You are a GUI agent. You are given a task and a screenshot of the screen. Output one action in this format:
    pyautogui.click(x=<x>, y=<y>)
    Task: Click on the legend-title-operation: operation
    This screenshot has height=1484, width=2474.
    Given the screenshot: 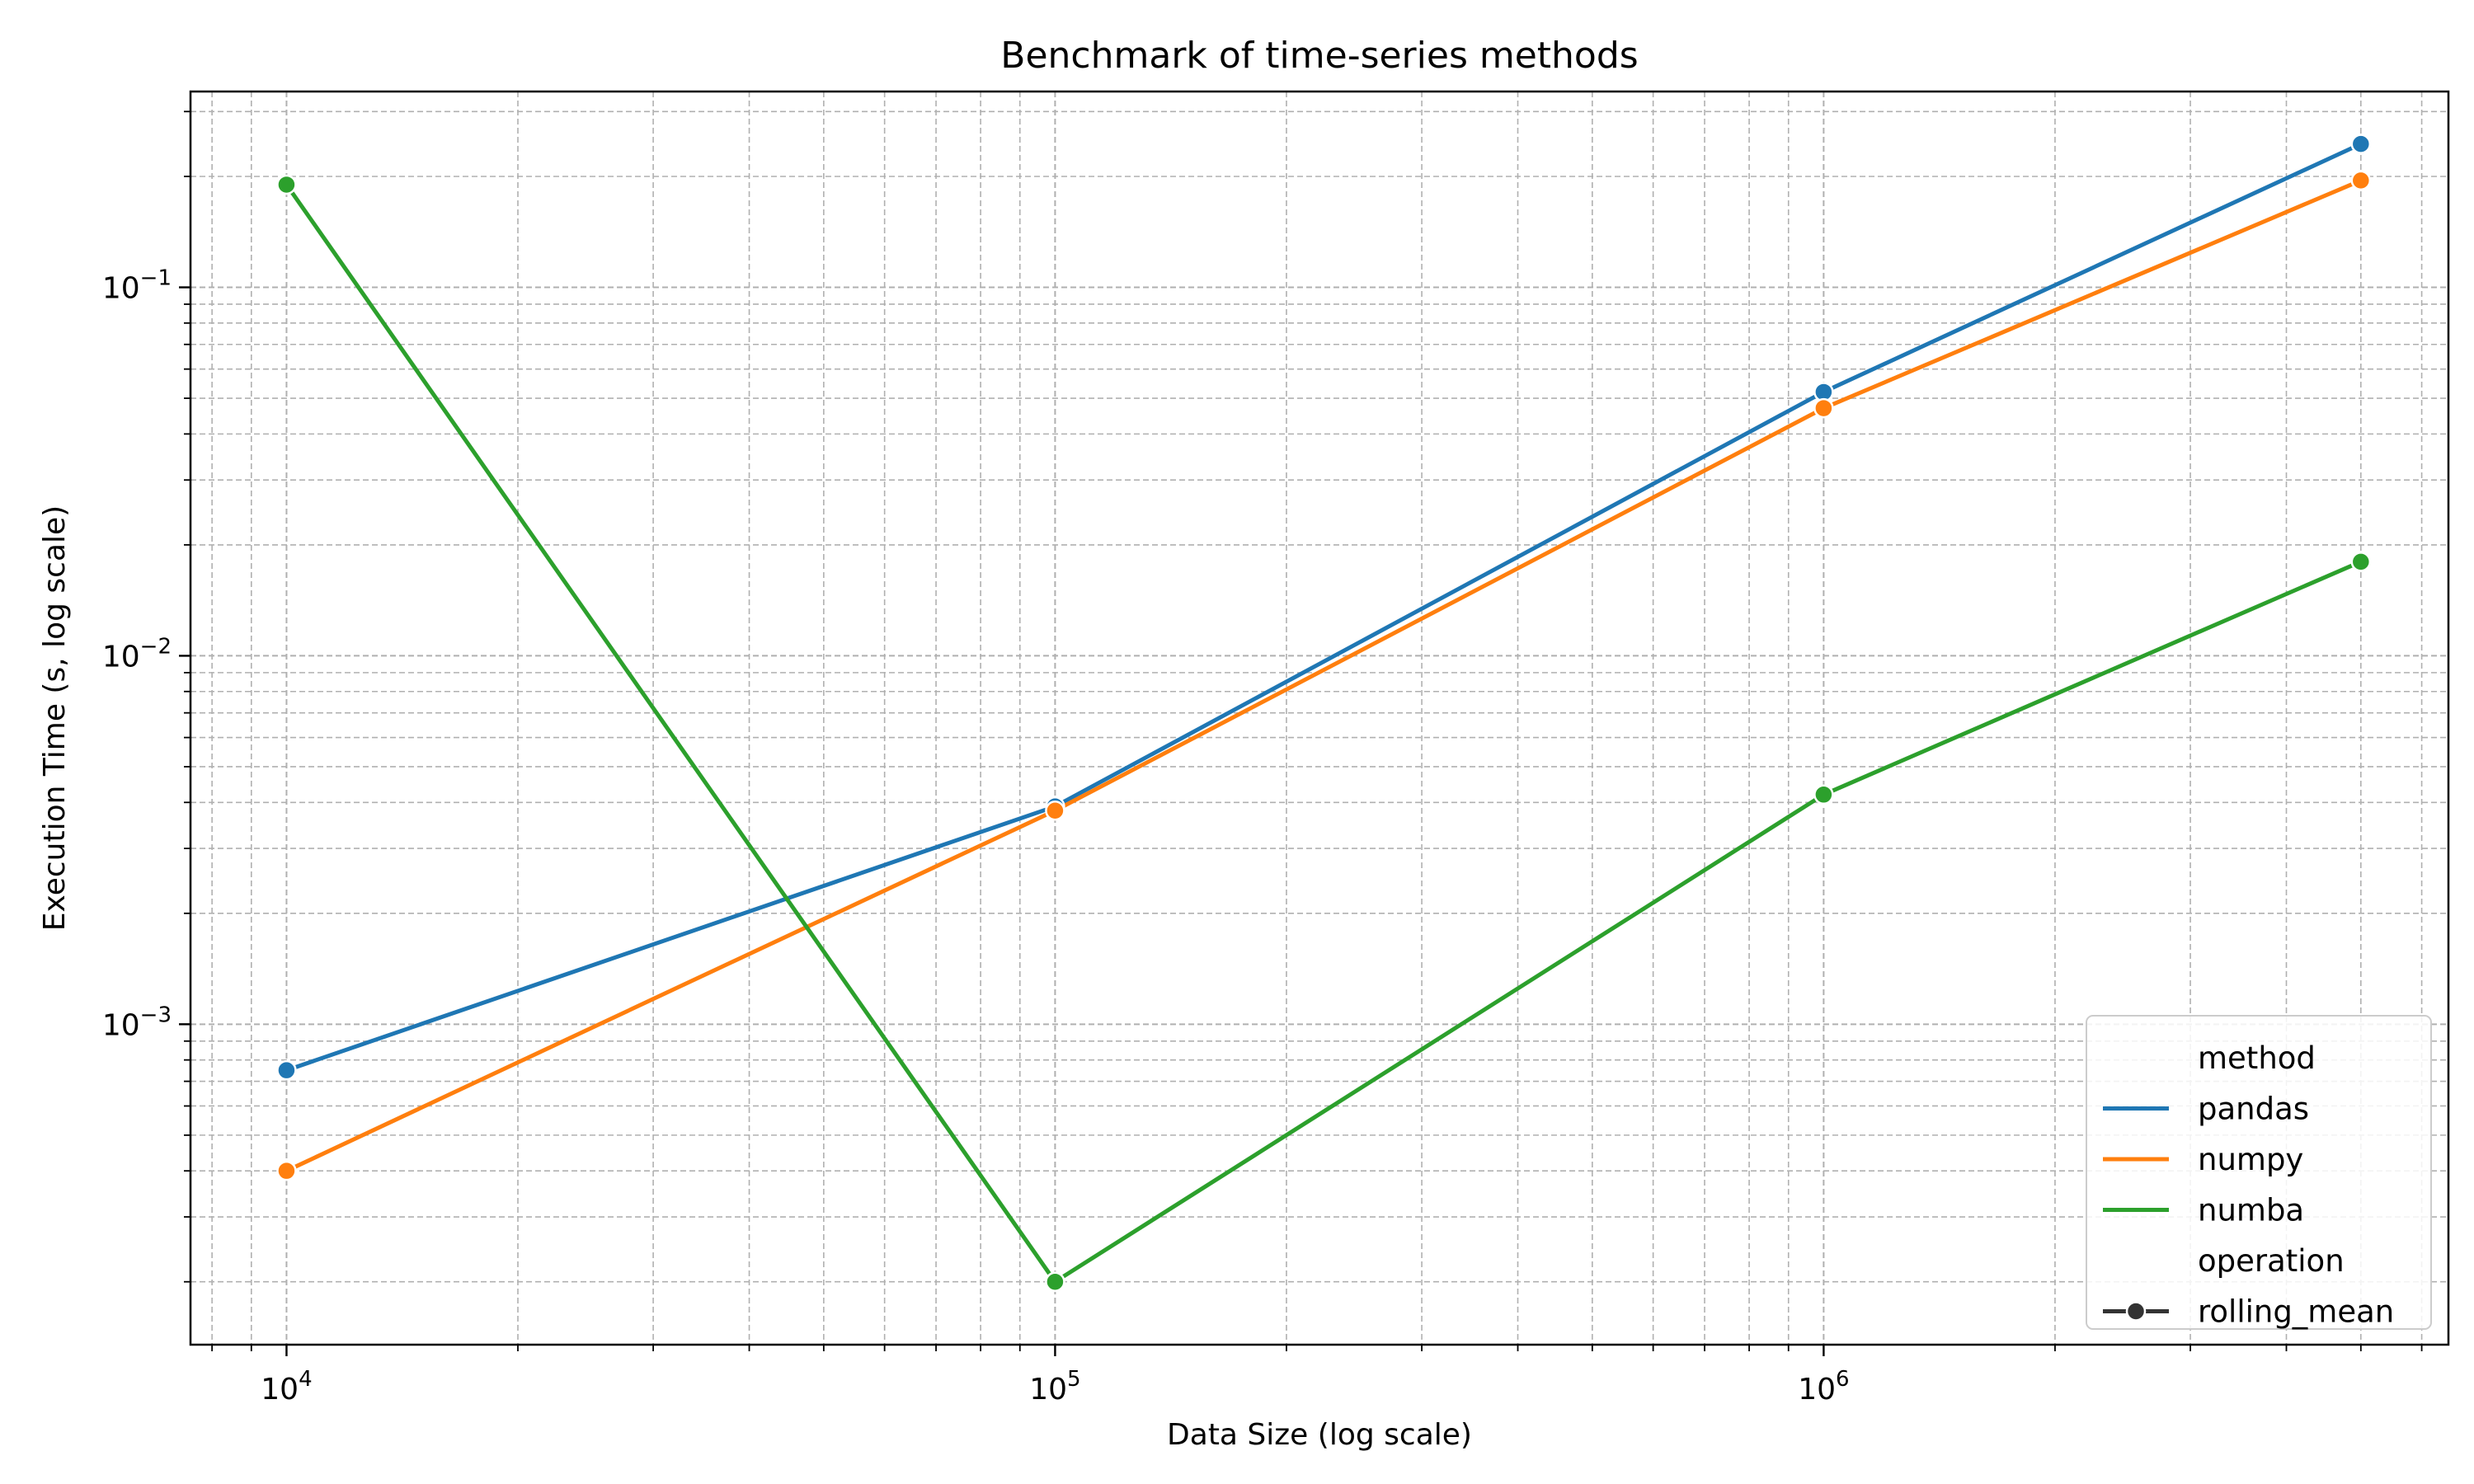 What is the action you would take?
    pyautogui.click(x=2271, y=1261)
    